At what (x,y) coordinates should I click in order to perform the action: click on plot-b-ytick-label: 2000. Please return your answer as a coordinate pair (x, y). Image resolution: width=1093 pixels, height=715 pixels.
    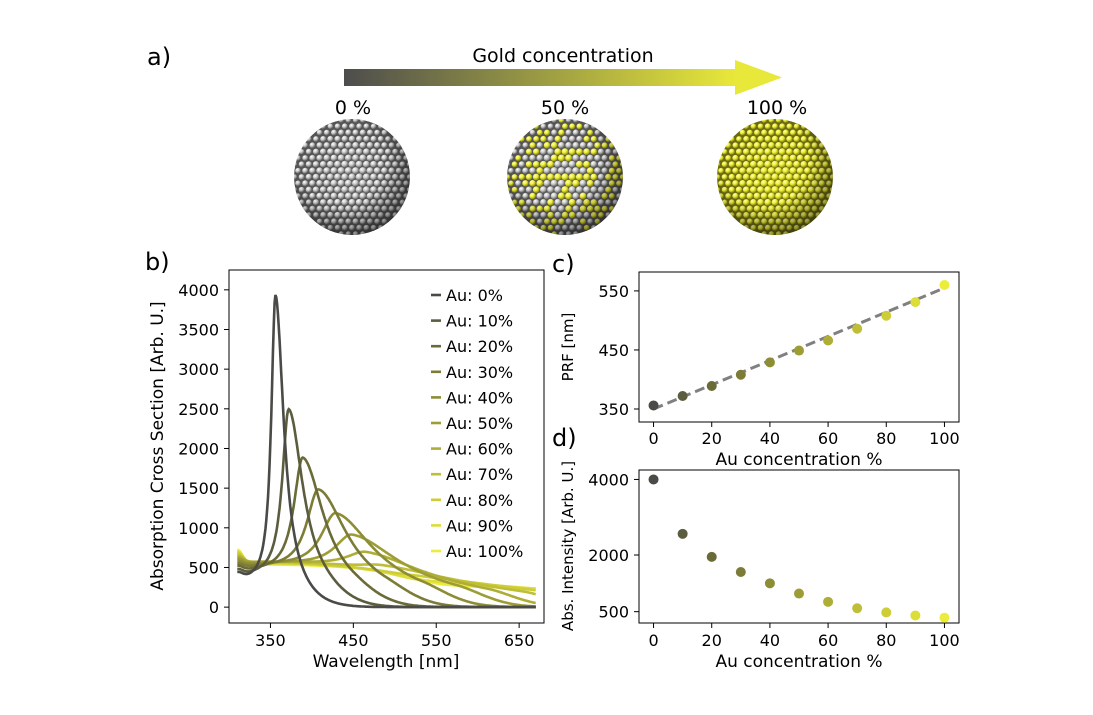
    Looking at the image, I should click on (198, 448).